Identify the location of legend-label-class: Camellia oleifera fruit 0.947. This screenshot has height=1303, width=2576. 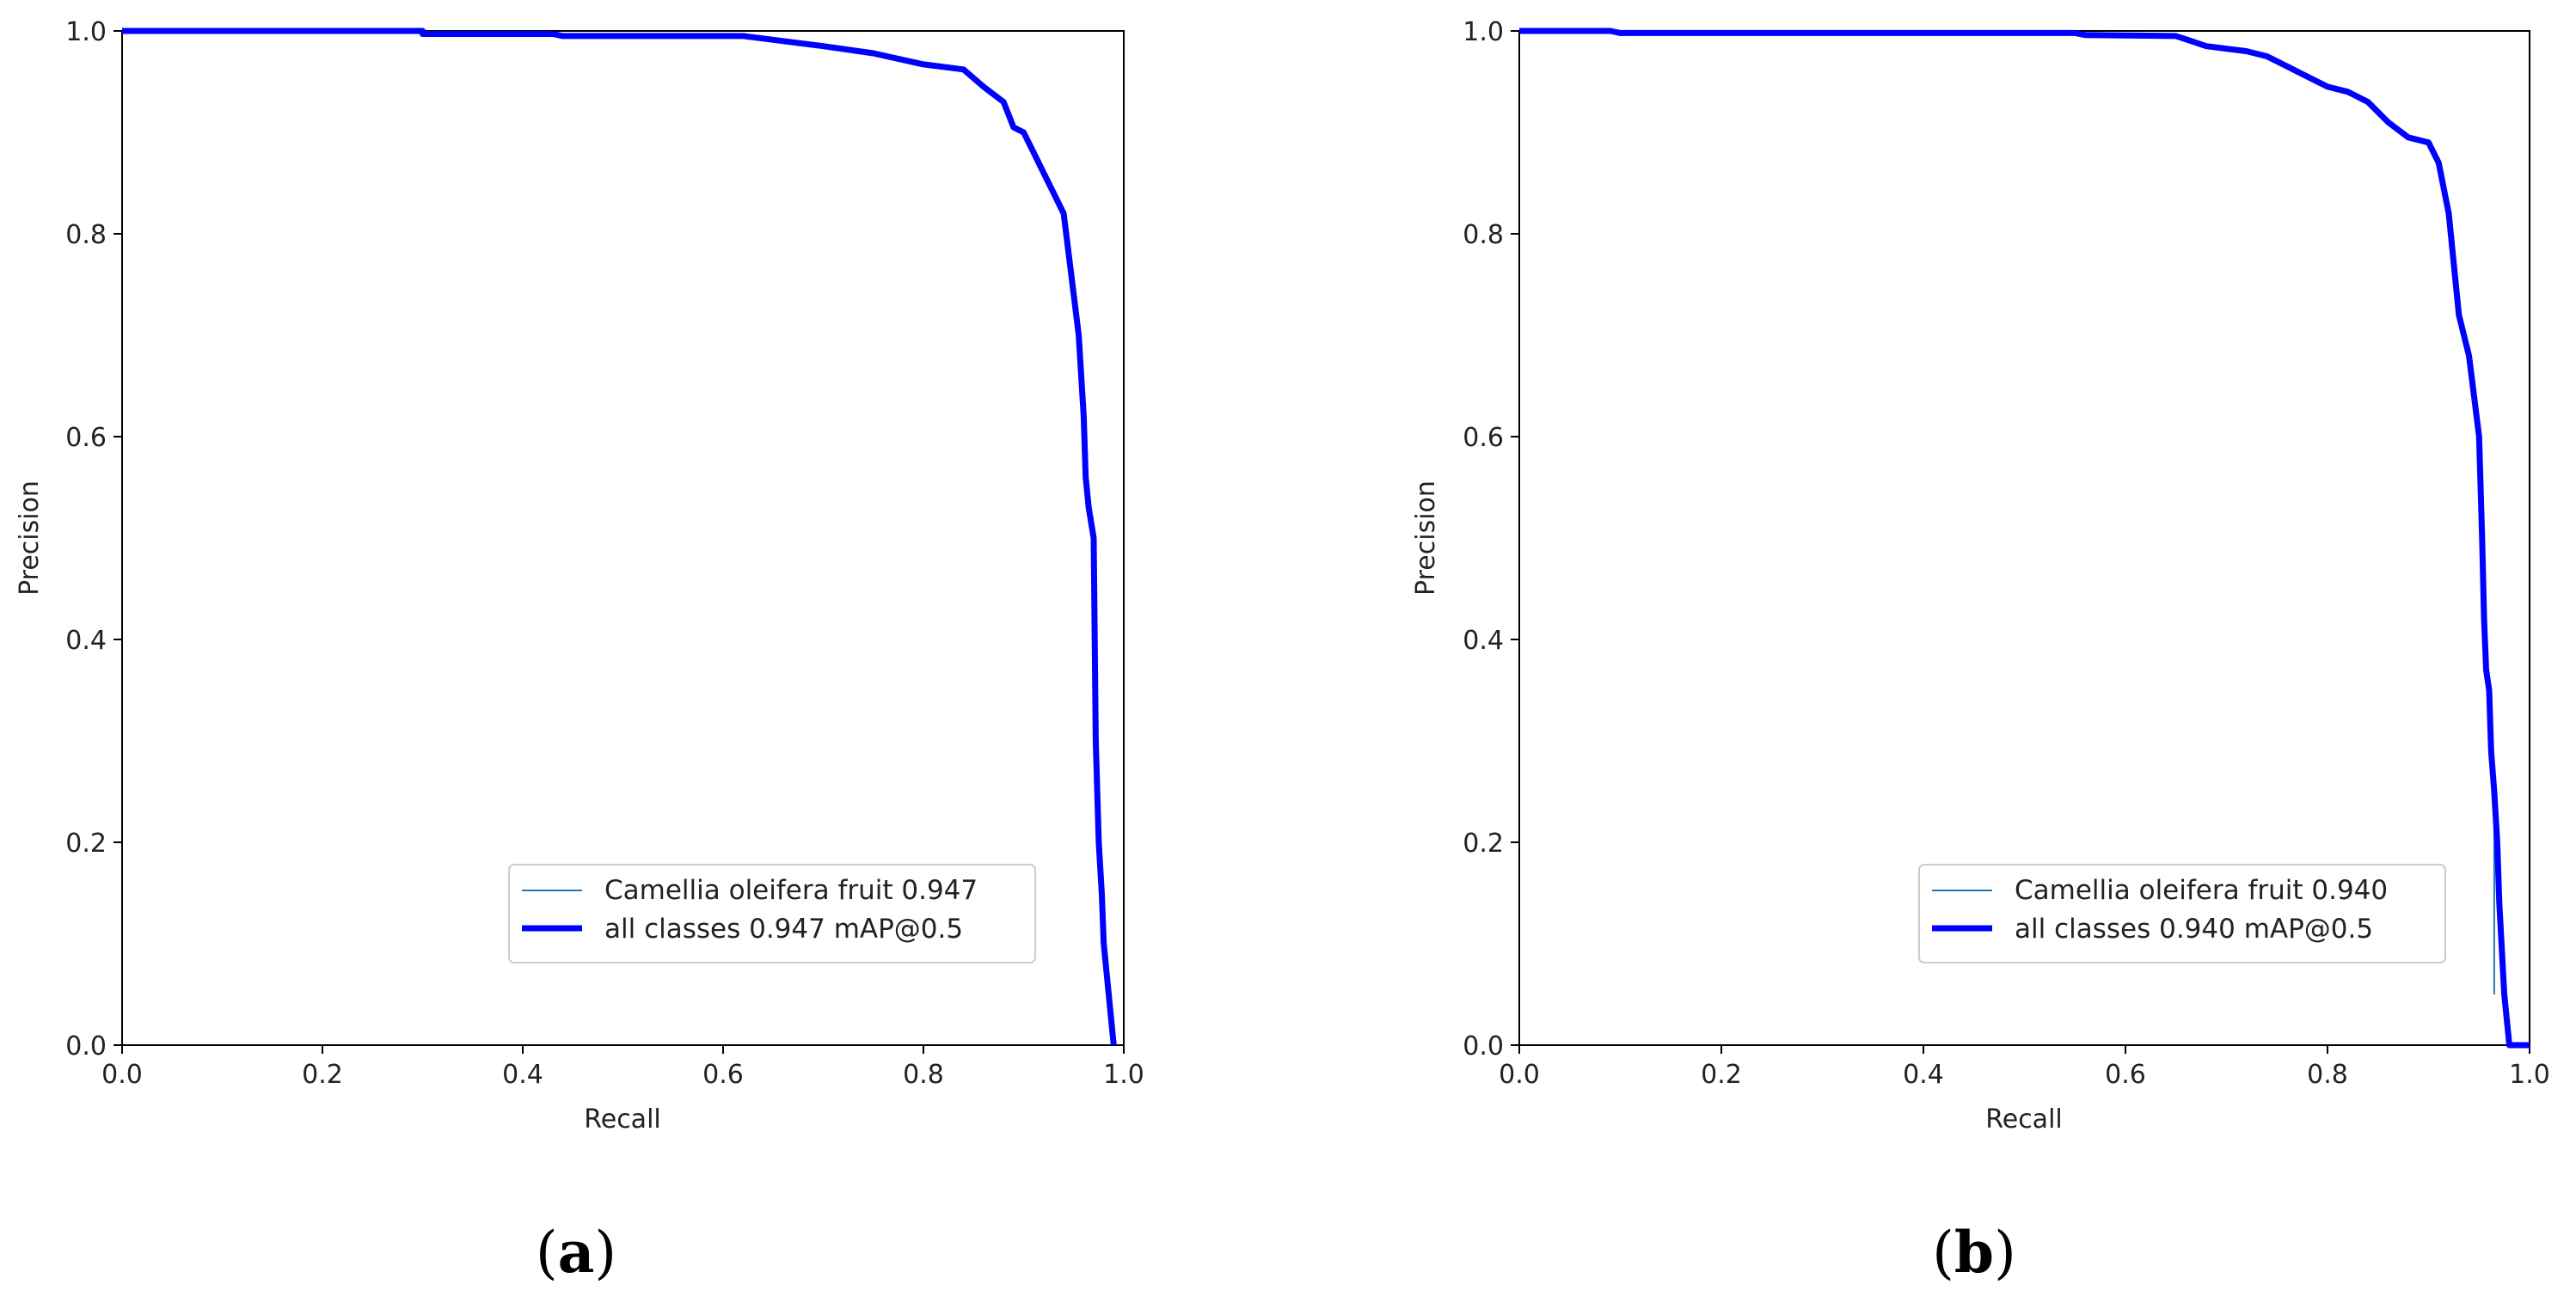
(791, 890).